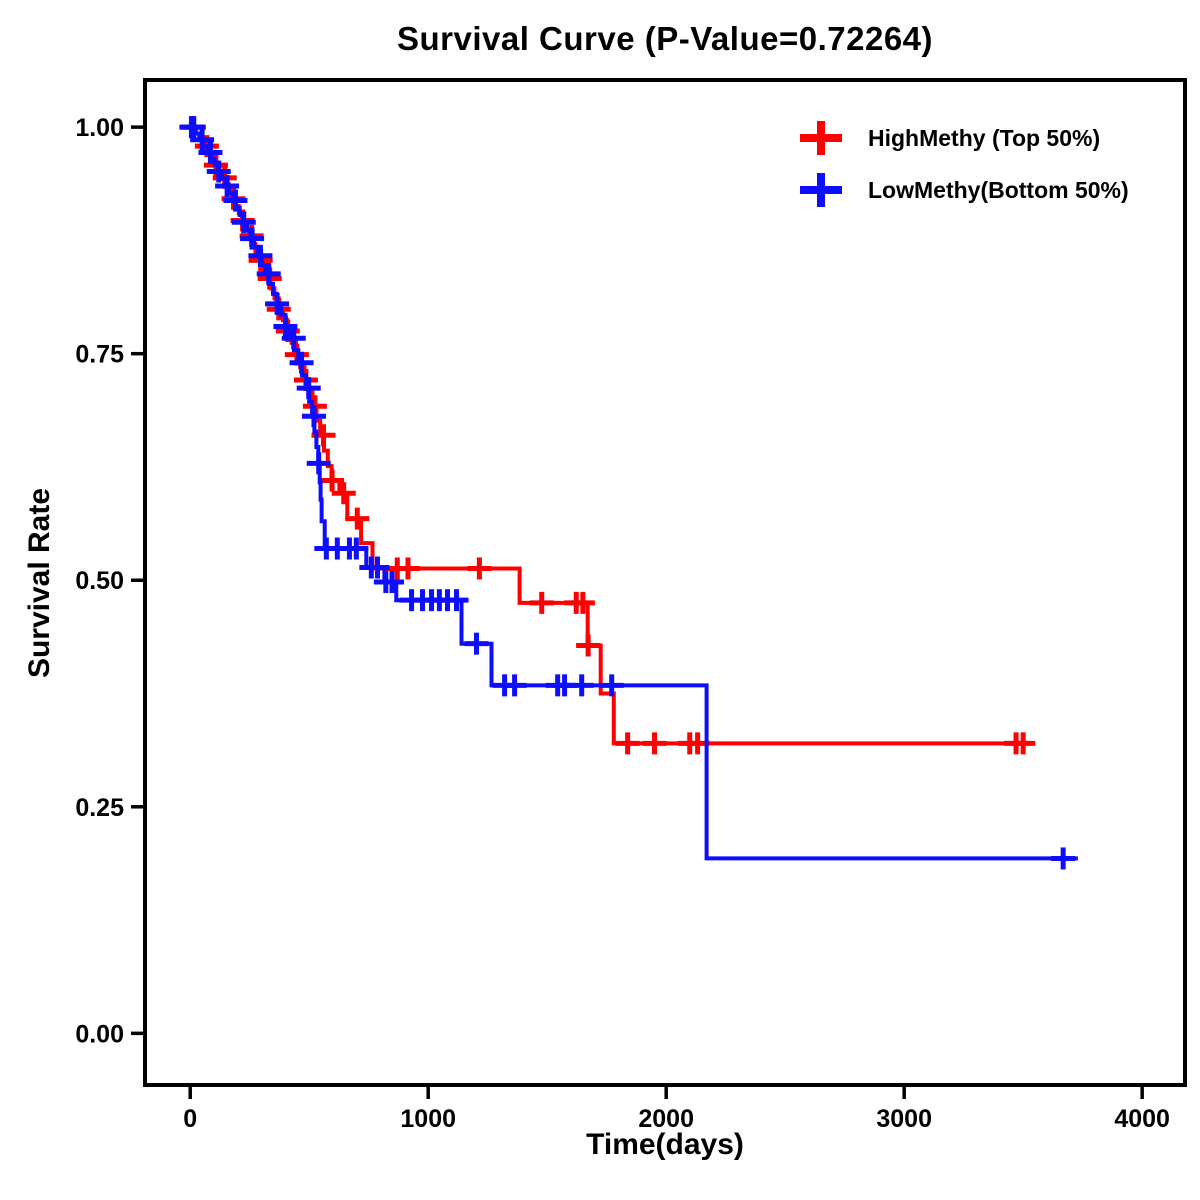  I want to click on legend: HighMethy (Top 50%) LowMethy(Bottom 50%), so click(964, 164).